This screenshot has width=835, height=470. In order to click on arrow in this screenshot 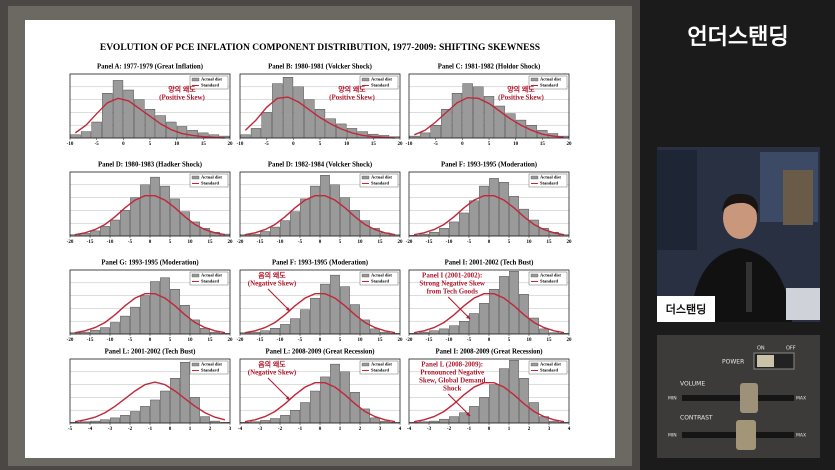, I will do `click(459, 308)`.